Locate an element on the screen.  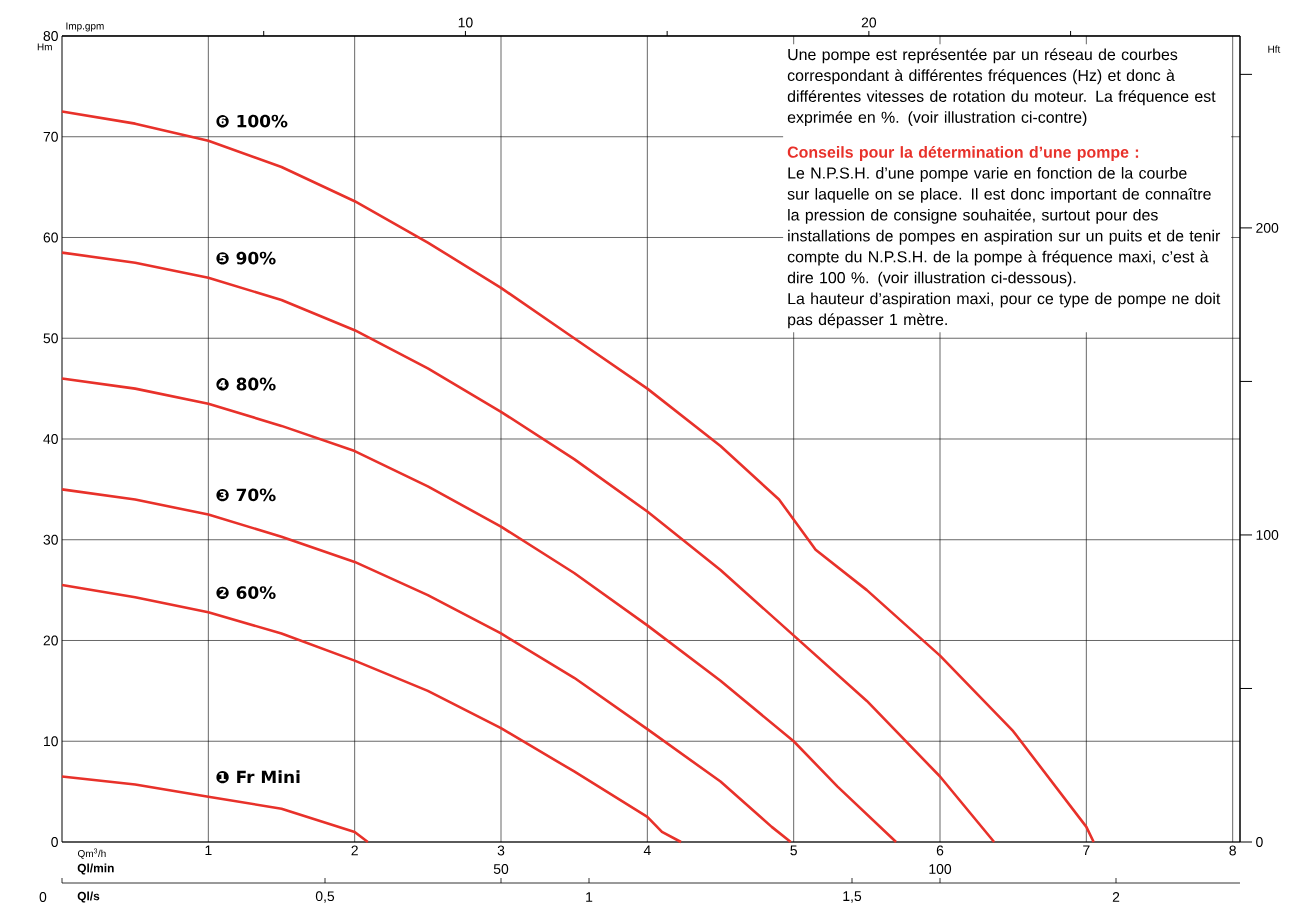
x-tick-label: 7 is located at coordinates (1086, 850).